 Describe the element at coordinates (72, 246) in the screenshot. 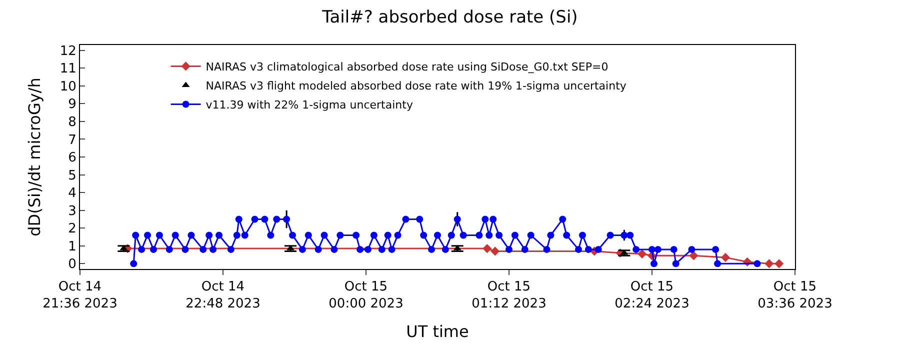

I see `y-tick-label: 1` at that location.